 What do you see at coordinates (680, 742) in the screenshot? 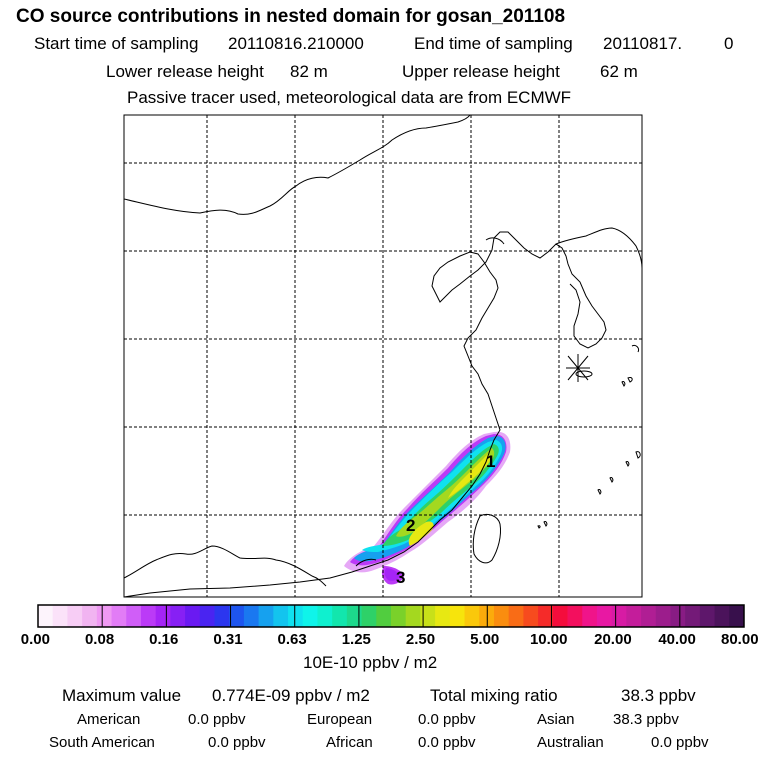
I see `region-value-australian: 0.0 ppbv` at bounding box center [680, 742].